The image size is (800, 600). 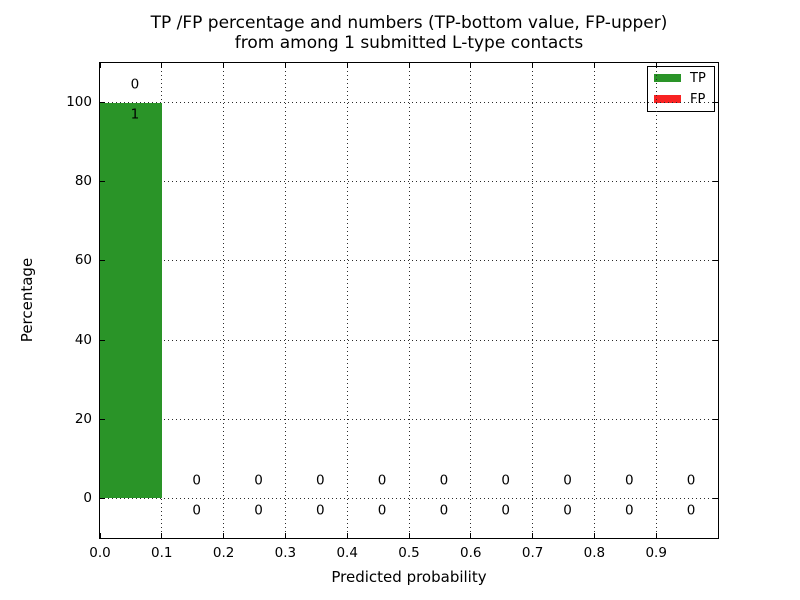 I want to click on bar-tp, so click(x=131, y=300).